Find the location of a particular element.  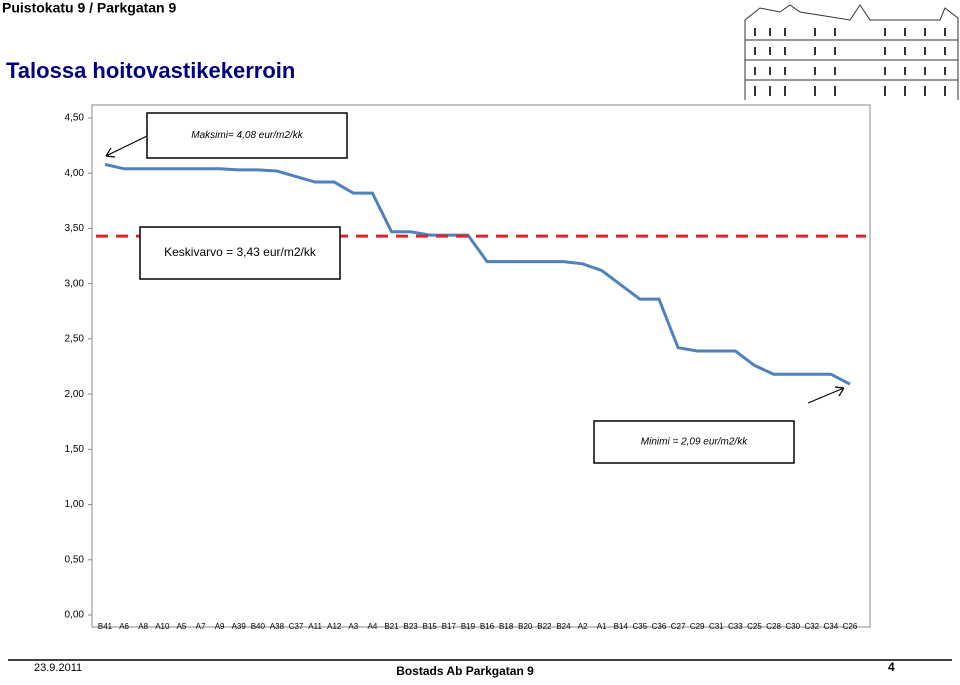

y-tick-label: 0,00 is located at coordinates (75, 615).